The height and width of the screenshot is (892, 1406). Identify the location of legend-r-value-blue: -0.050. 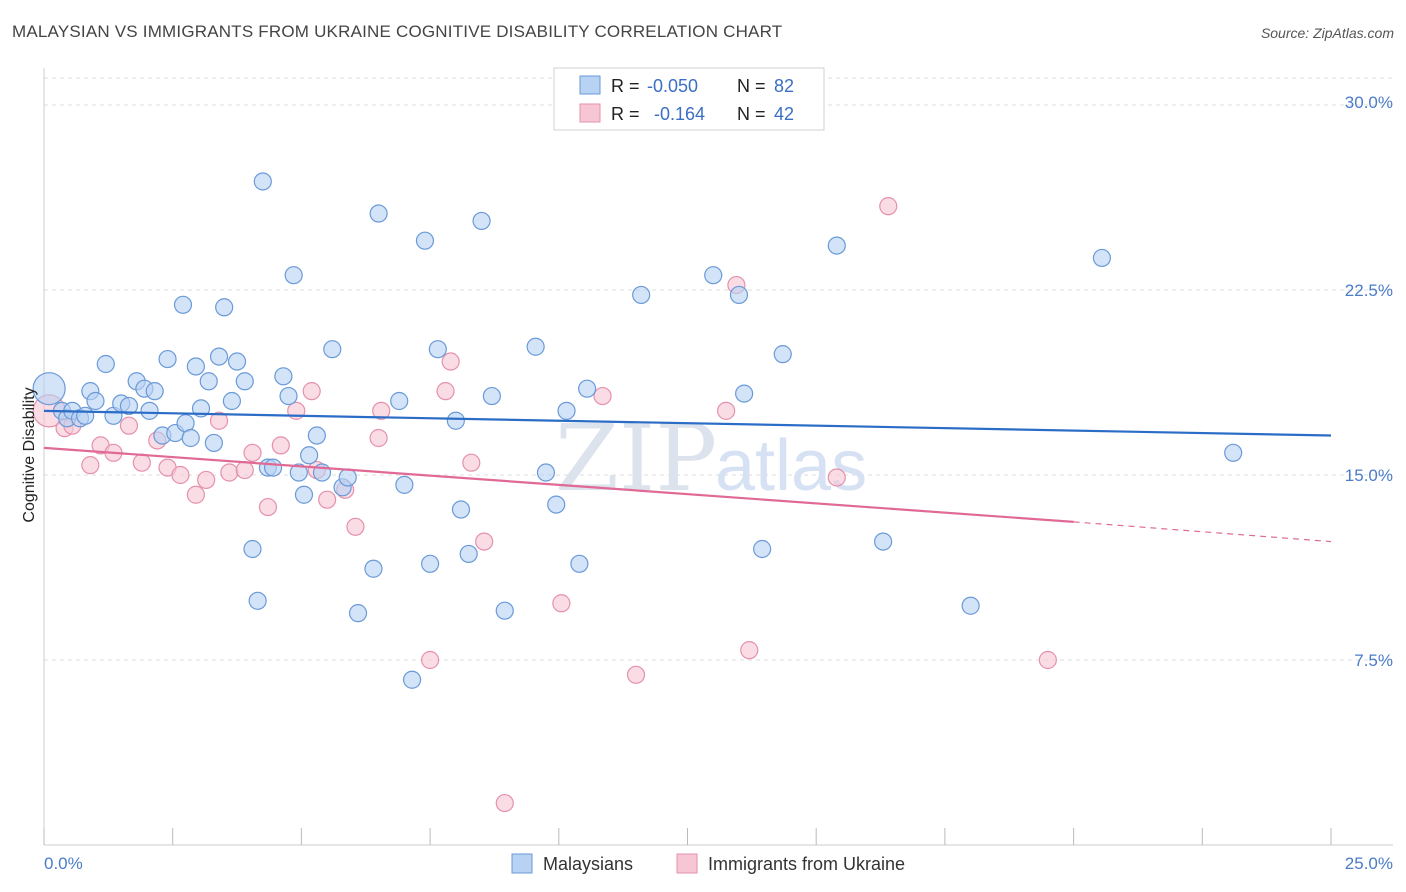
(672, 86).